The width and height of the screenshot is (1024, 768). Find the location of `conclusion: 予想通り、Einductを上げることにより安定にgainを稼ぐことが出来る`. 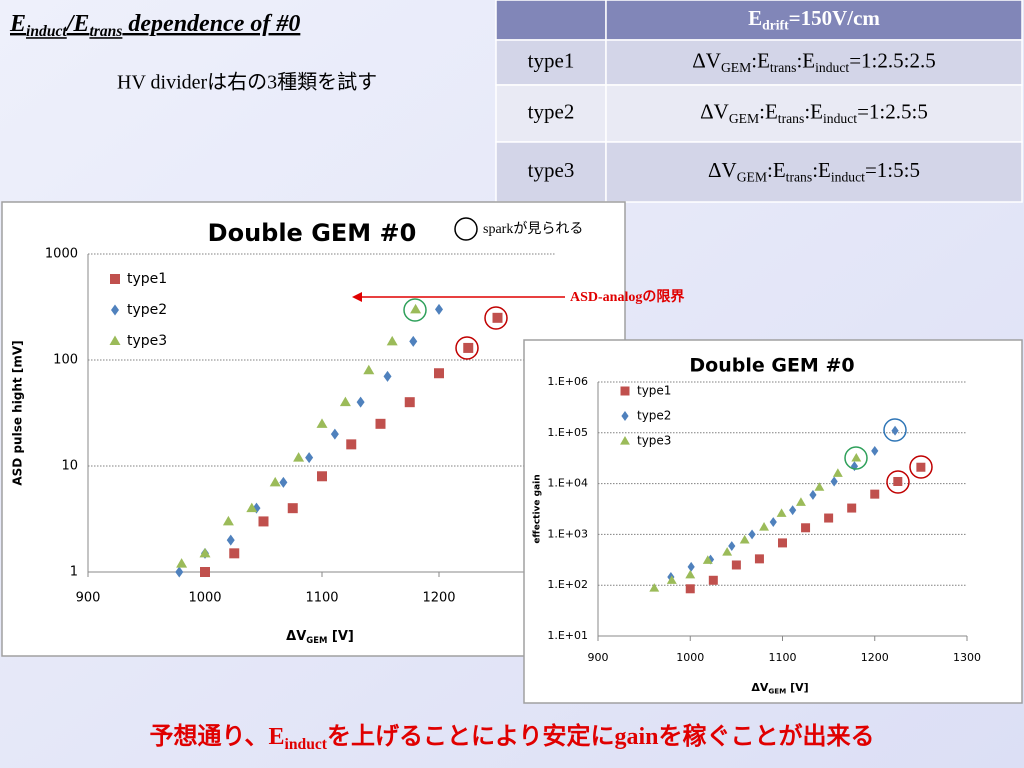

conclusion: 予想通り、Einductを上げることにより安定にgainを稼ぐことが出来る is located at coordinates (511, 737).